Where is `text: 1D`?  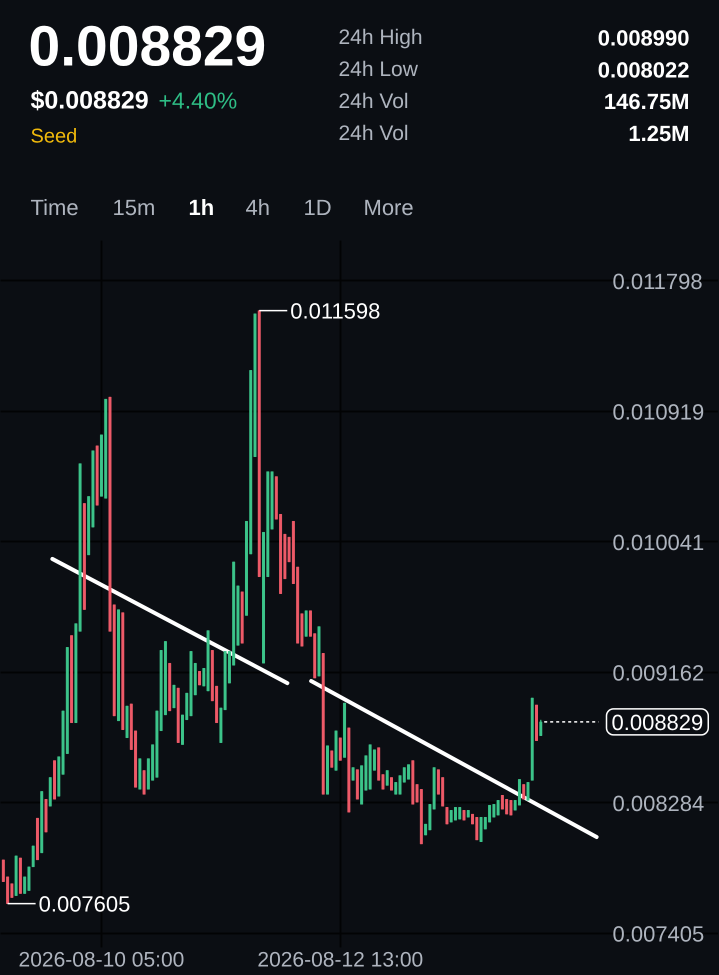
text: 1D is located at coordinates (318, 207).